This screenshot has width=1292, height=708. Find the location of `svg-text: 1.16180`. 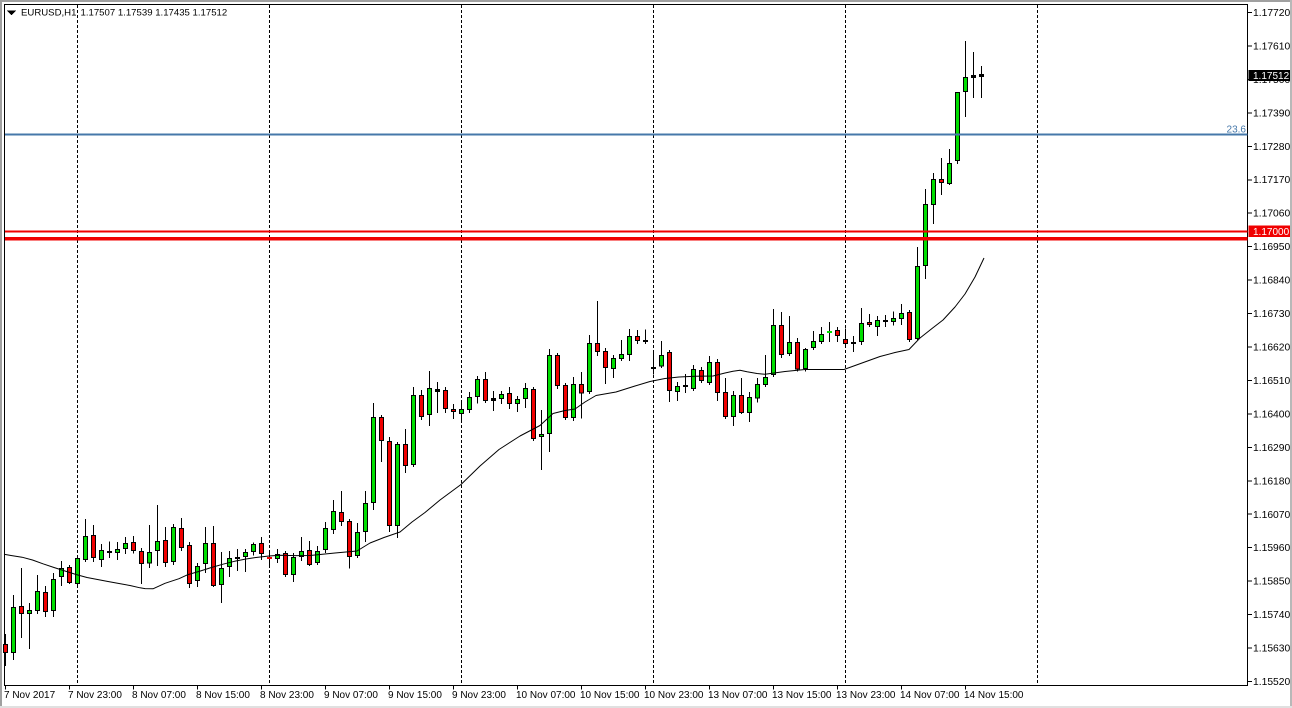

svg-text: 1.16180 is located at coordinates (1271, 481).